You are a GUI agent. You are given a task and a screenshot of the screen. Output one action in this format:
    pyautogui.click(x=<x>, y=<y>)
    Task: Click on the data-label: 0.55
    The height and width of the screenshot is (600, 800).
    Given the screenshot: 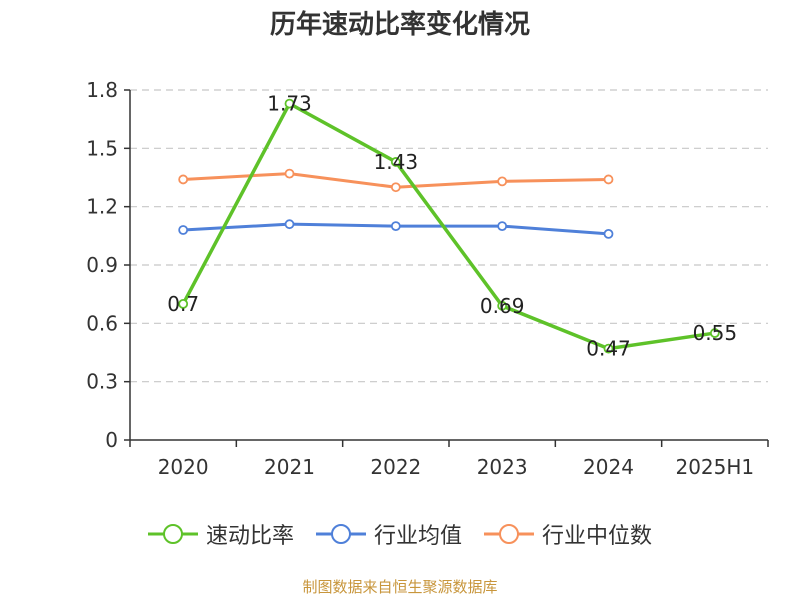 What is the action you would take?
    pyautogui.click(x=715, y=333)
    